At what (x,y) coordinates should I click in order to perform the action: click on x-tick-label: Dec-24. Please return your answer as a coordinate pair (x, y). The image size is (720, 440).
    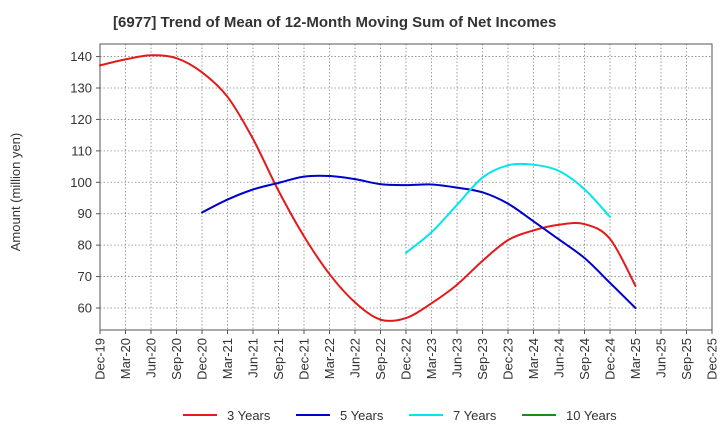
    Looking at the image, I should click on (610, 359).